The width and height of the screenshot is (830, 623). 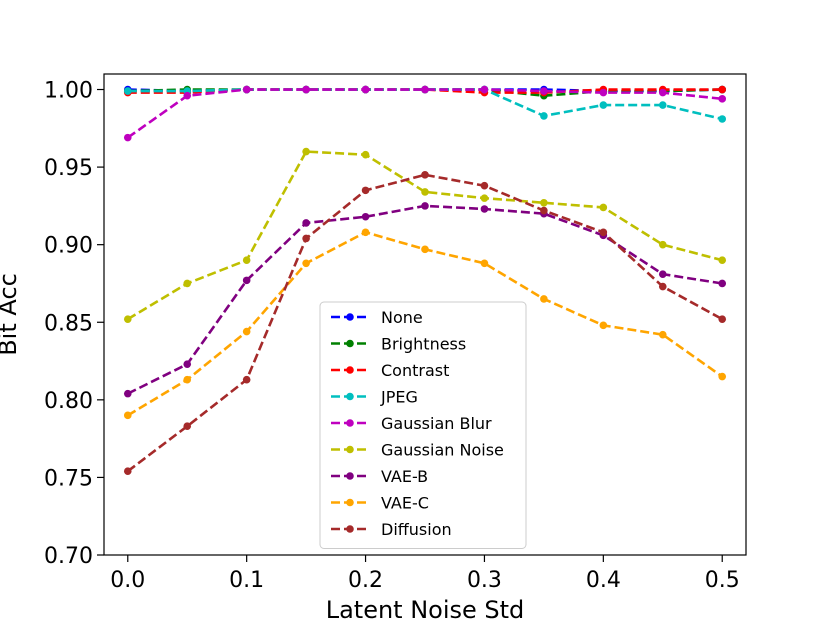 What do you see at coordinates (68, 246) in the screenshot?
I see `y-tick-label: 0.90` at bounding box center [68, 246].